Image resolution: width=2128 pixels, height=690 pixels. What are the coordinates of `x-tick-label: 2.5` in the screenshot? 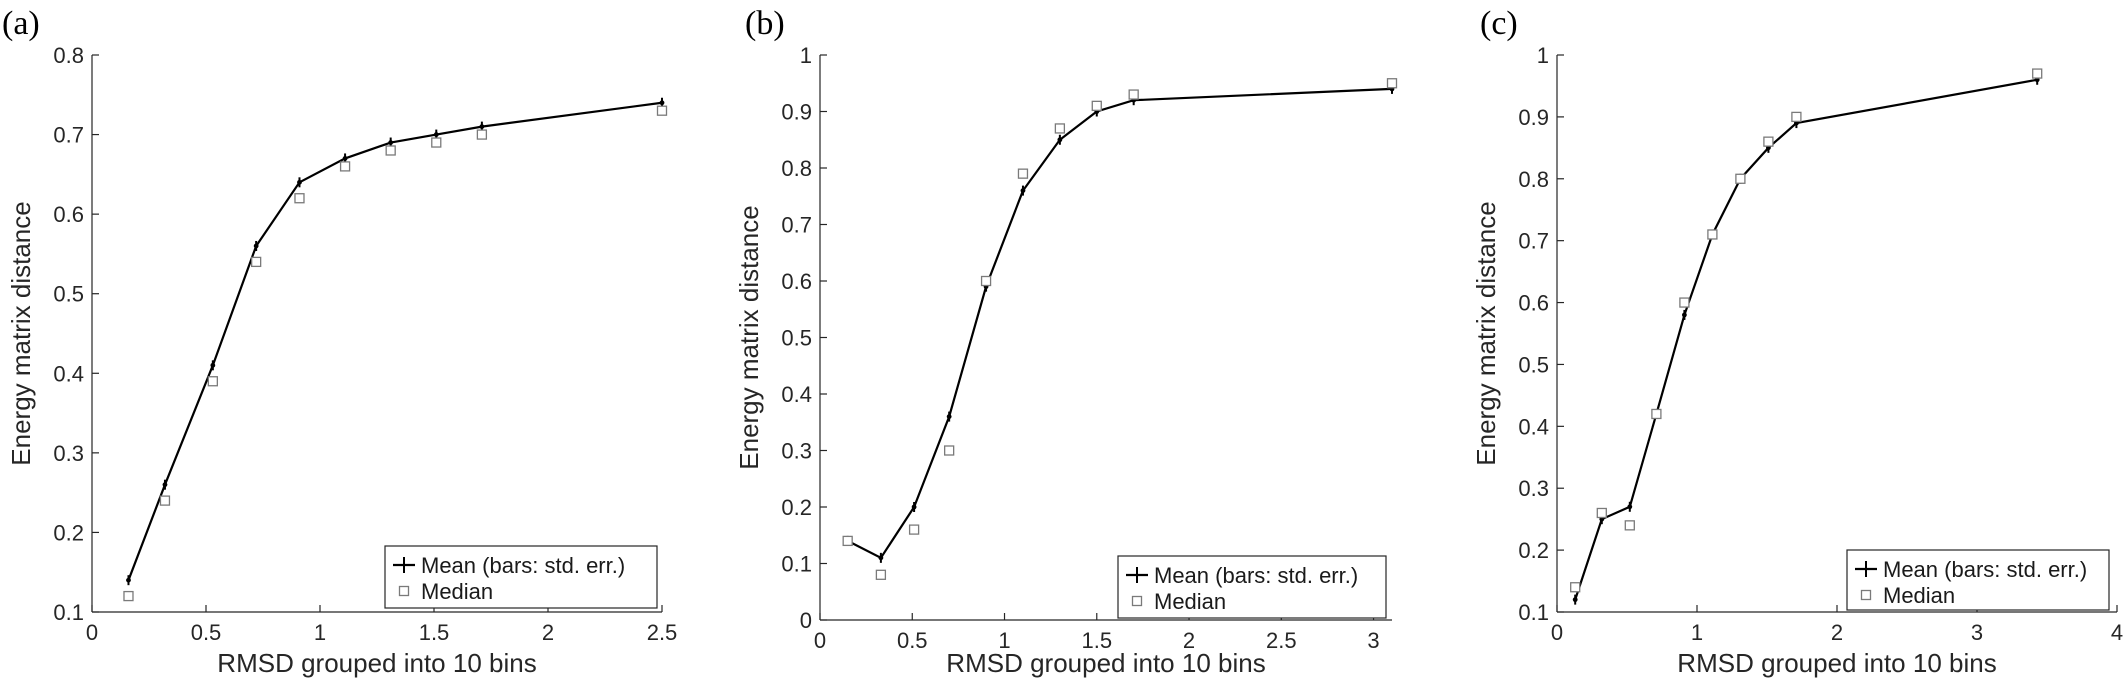 It's located at (662, 632).